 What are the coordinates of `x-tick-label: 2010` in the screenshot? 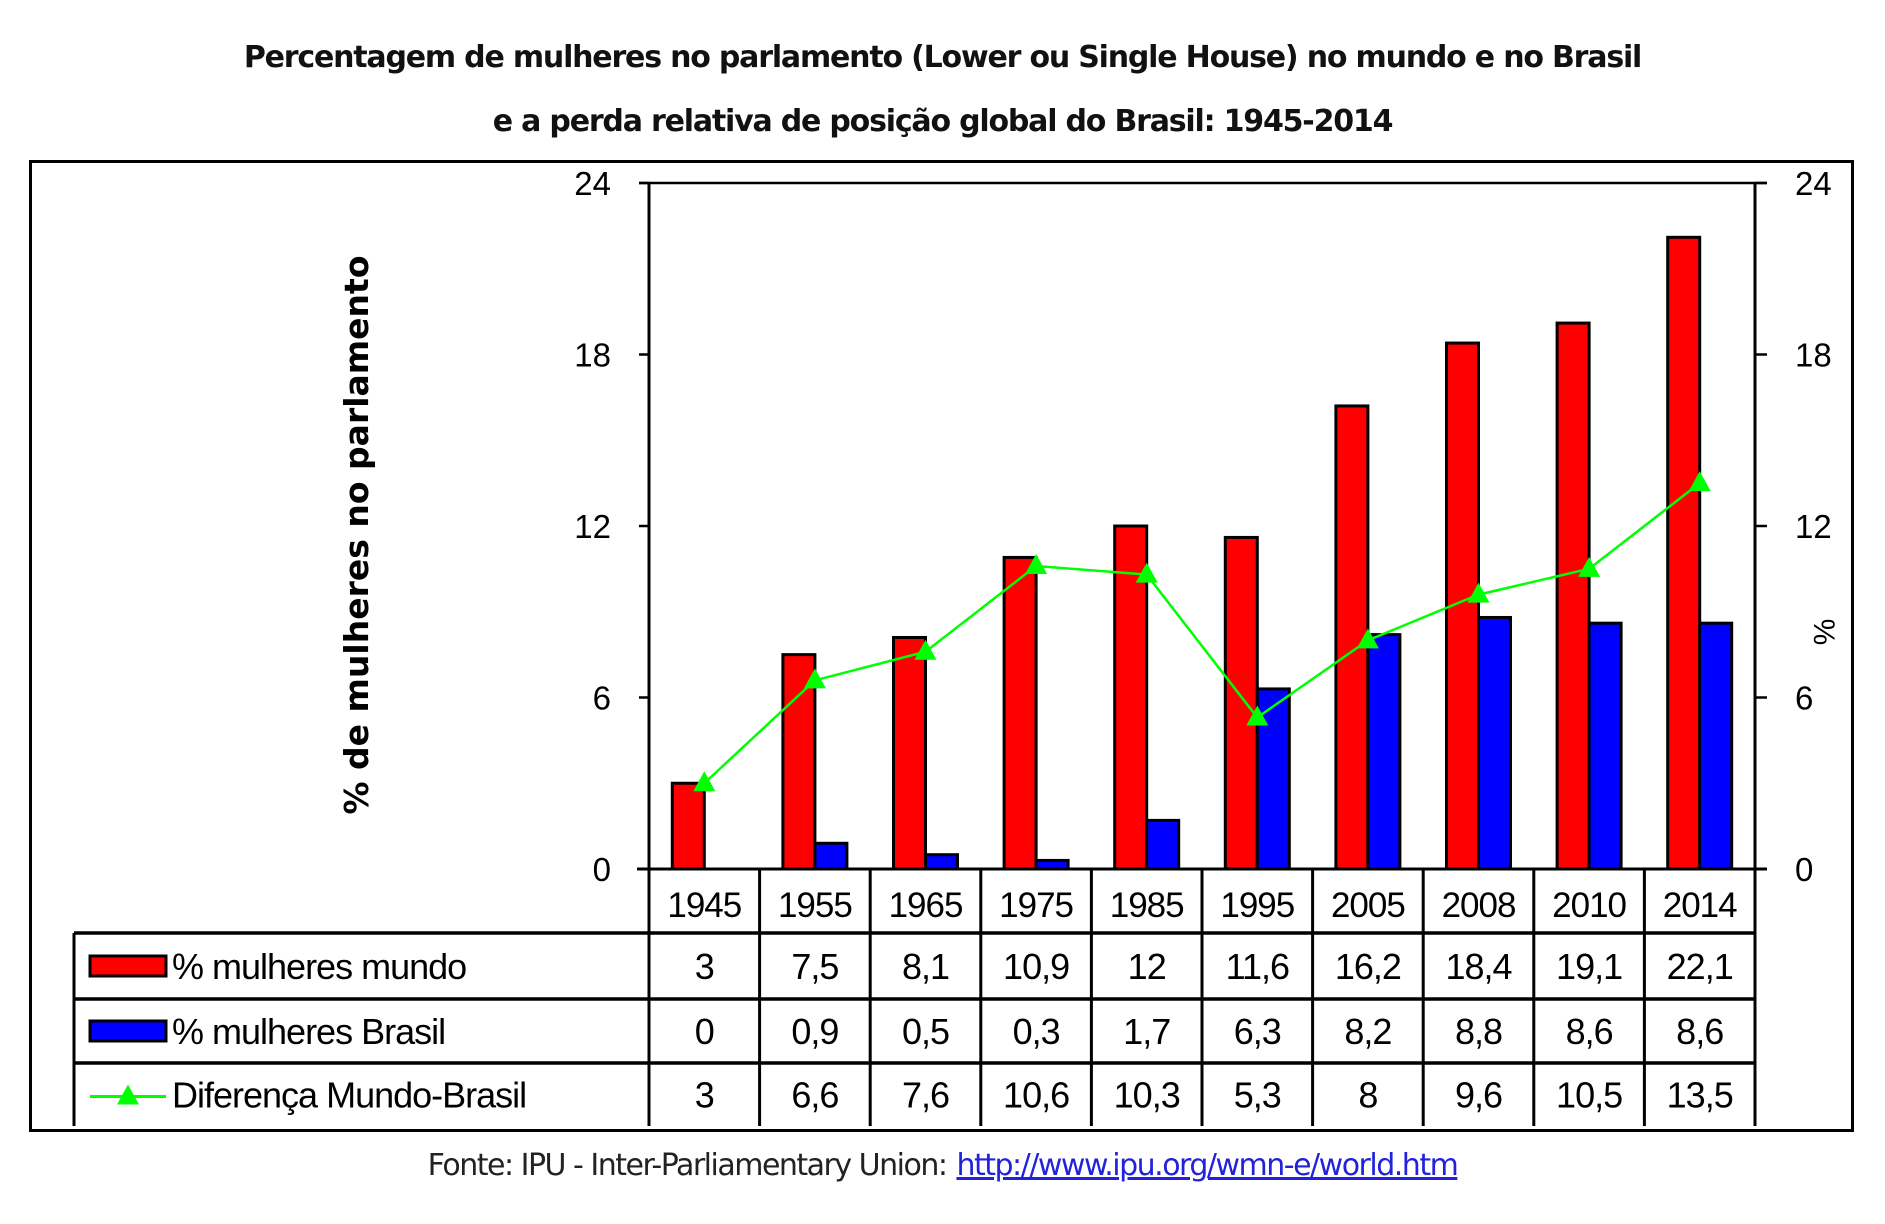 It's located at (1589, 905).